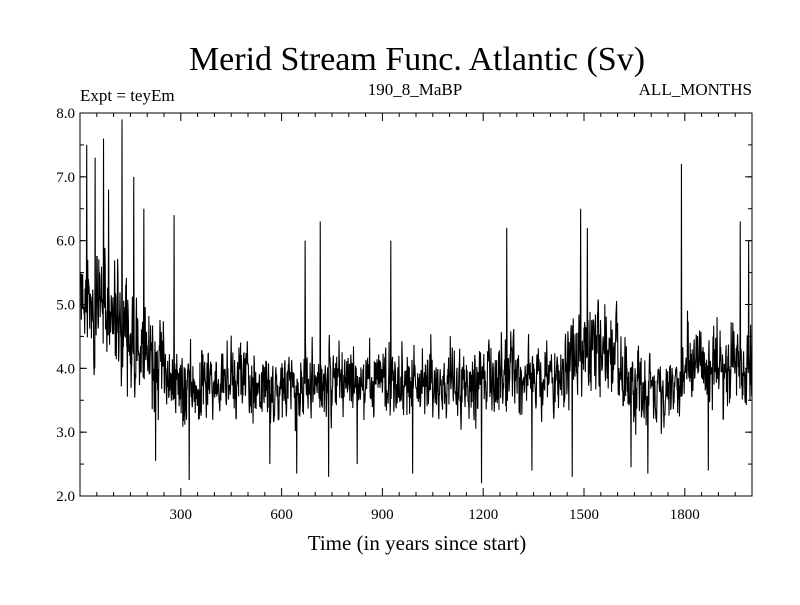  I want to click on y-tick-label: 6.0, so click(65, 242).